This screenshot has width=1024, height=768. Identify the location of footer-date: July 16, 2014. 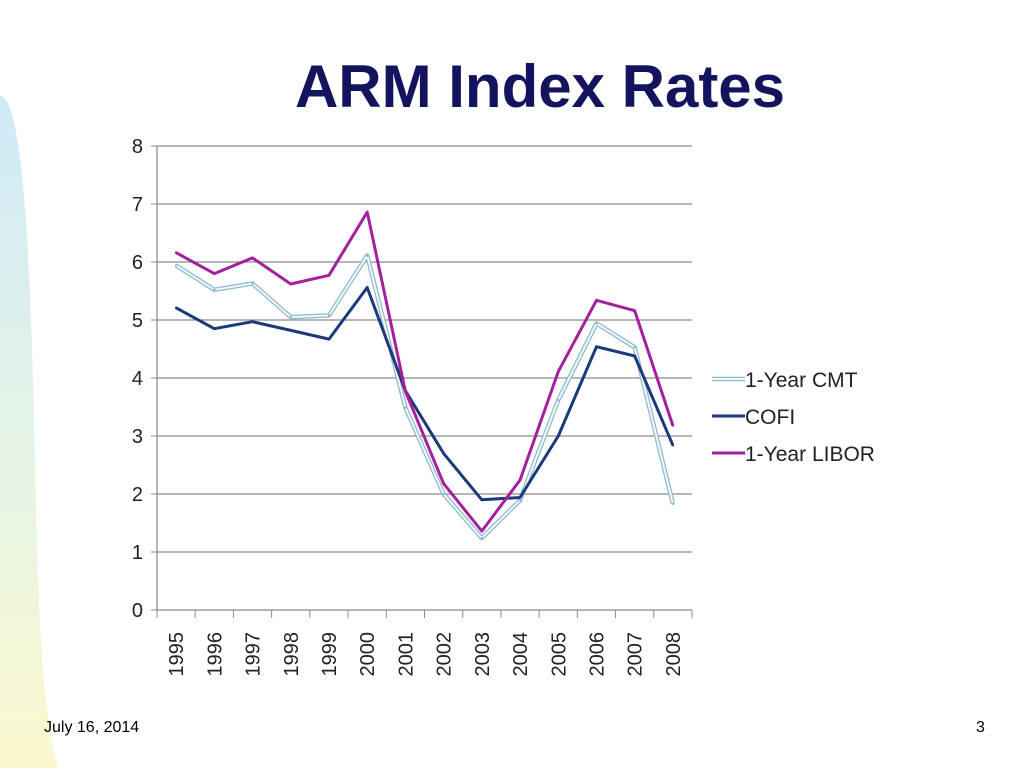
(92, 727).